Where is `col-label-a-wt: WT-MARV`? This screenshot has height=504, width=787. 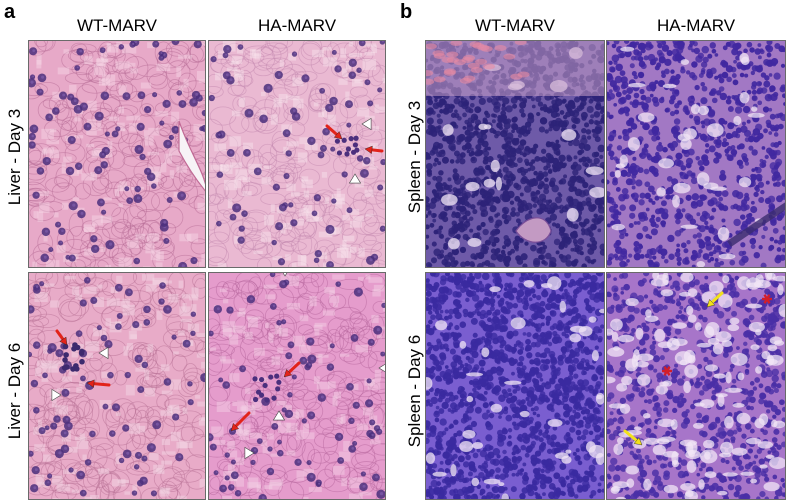 col-label-a-wt: WT-MARV is located at coordinates (117, 26).